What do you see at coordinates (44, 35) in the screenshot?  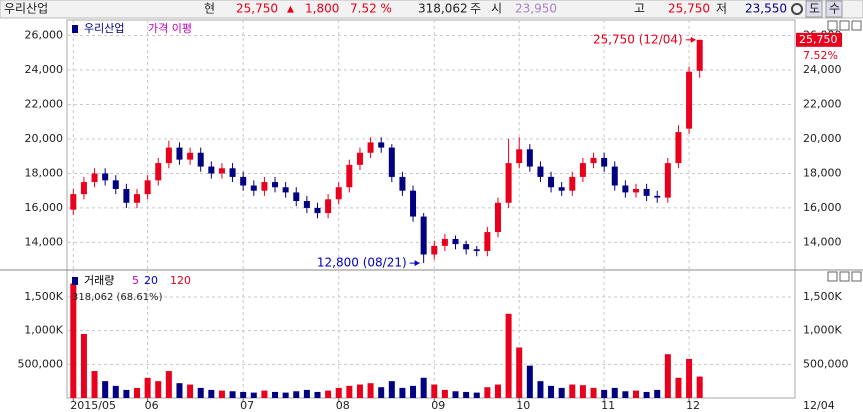 I see `y-tick-label: 26,000` at bounding box center [44, 35].